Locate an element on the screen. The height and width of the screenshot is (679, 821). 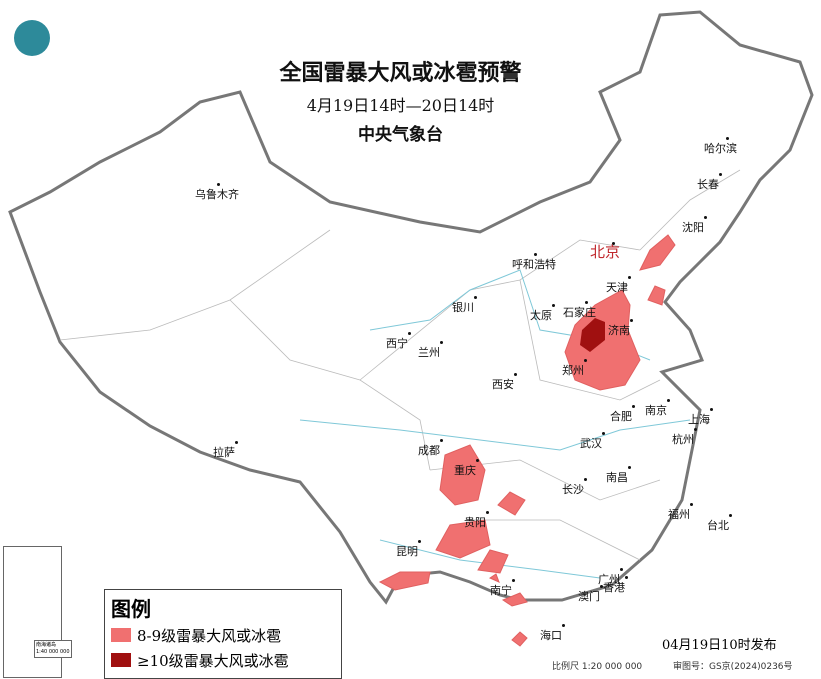
area-hainan is located at coordinates (519, 639).